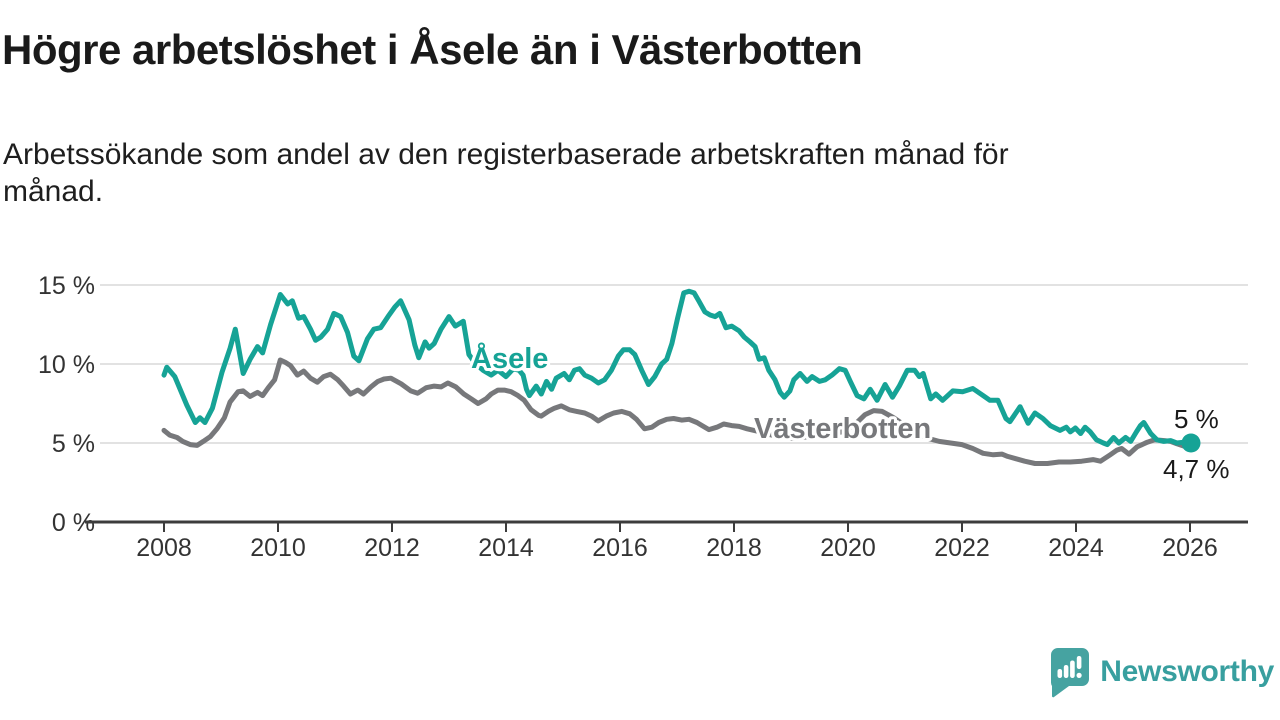 This screenshot has width=1280, height=720. I want to click on y-tick-label-15: 15 %, so click(66, 286).